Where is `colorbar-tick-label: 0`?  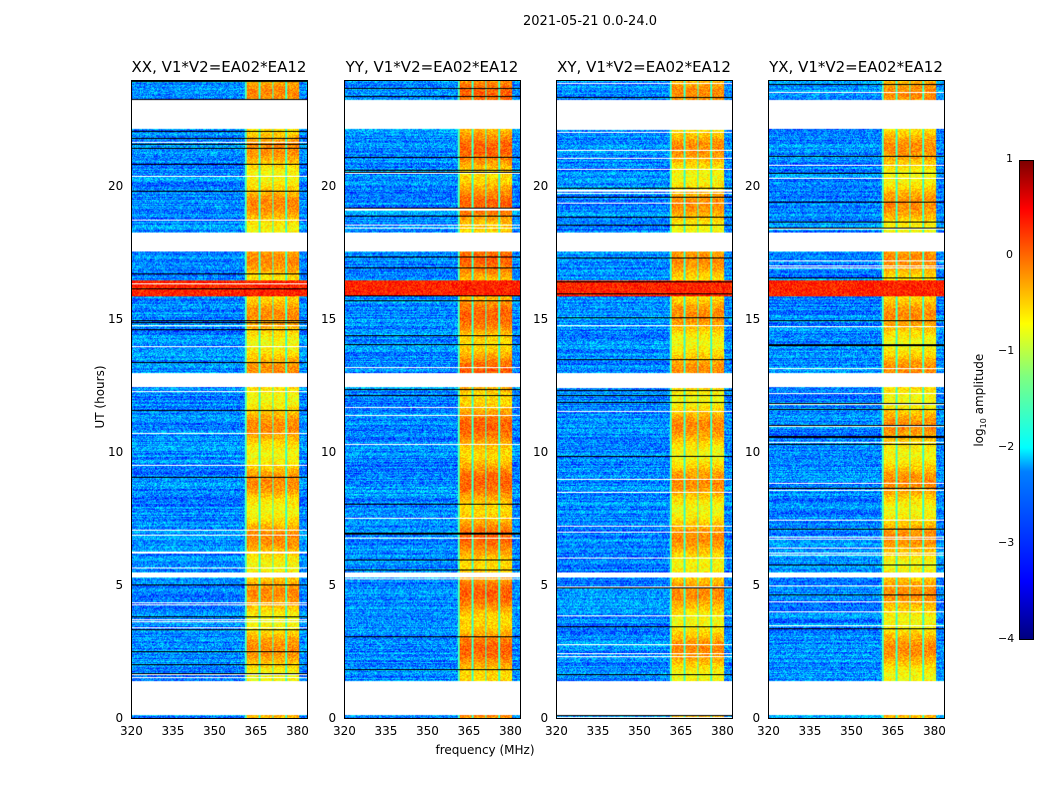
colorbar-tick-label: 0 is located at coordinates (1009, 254).